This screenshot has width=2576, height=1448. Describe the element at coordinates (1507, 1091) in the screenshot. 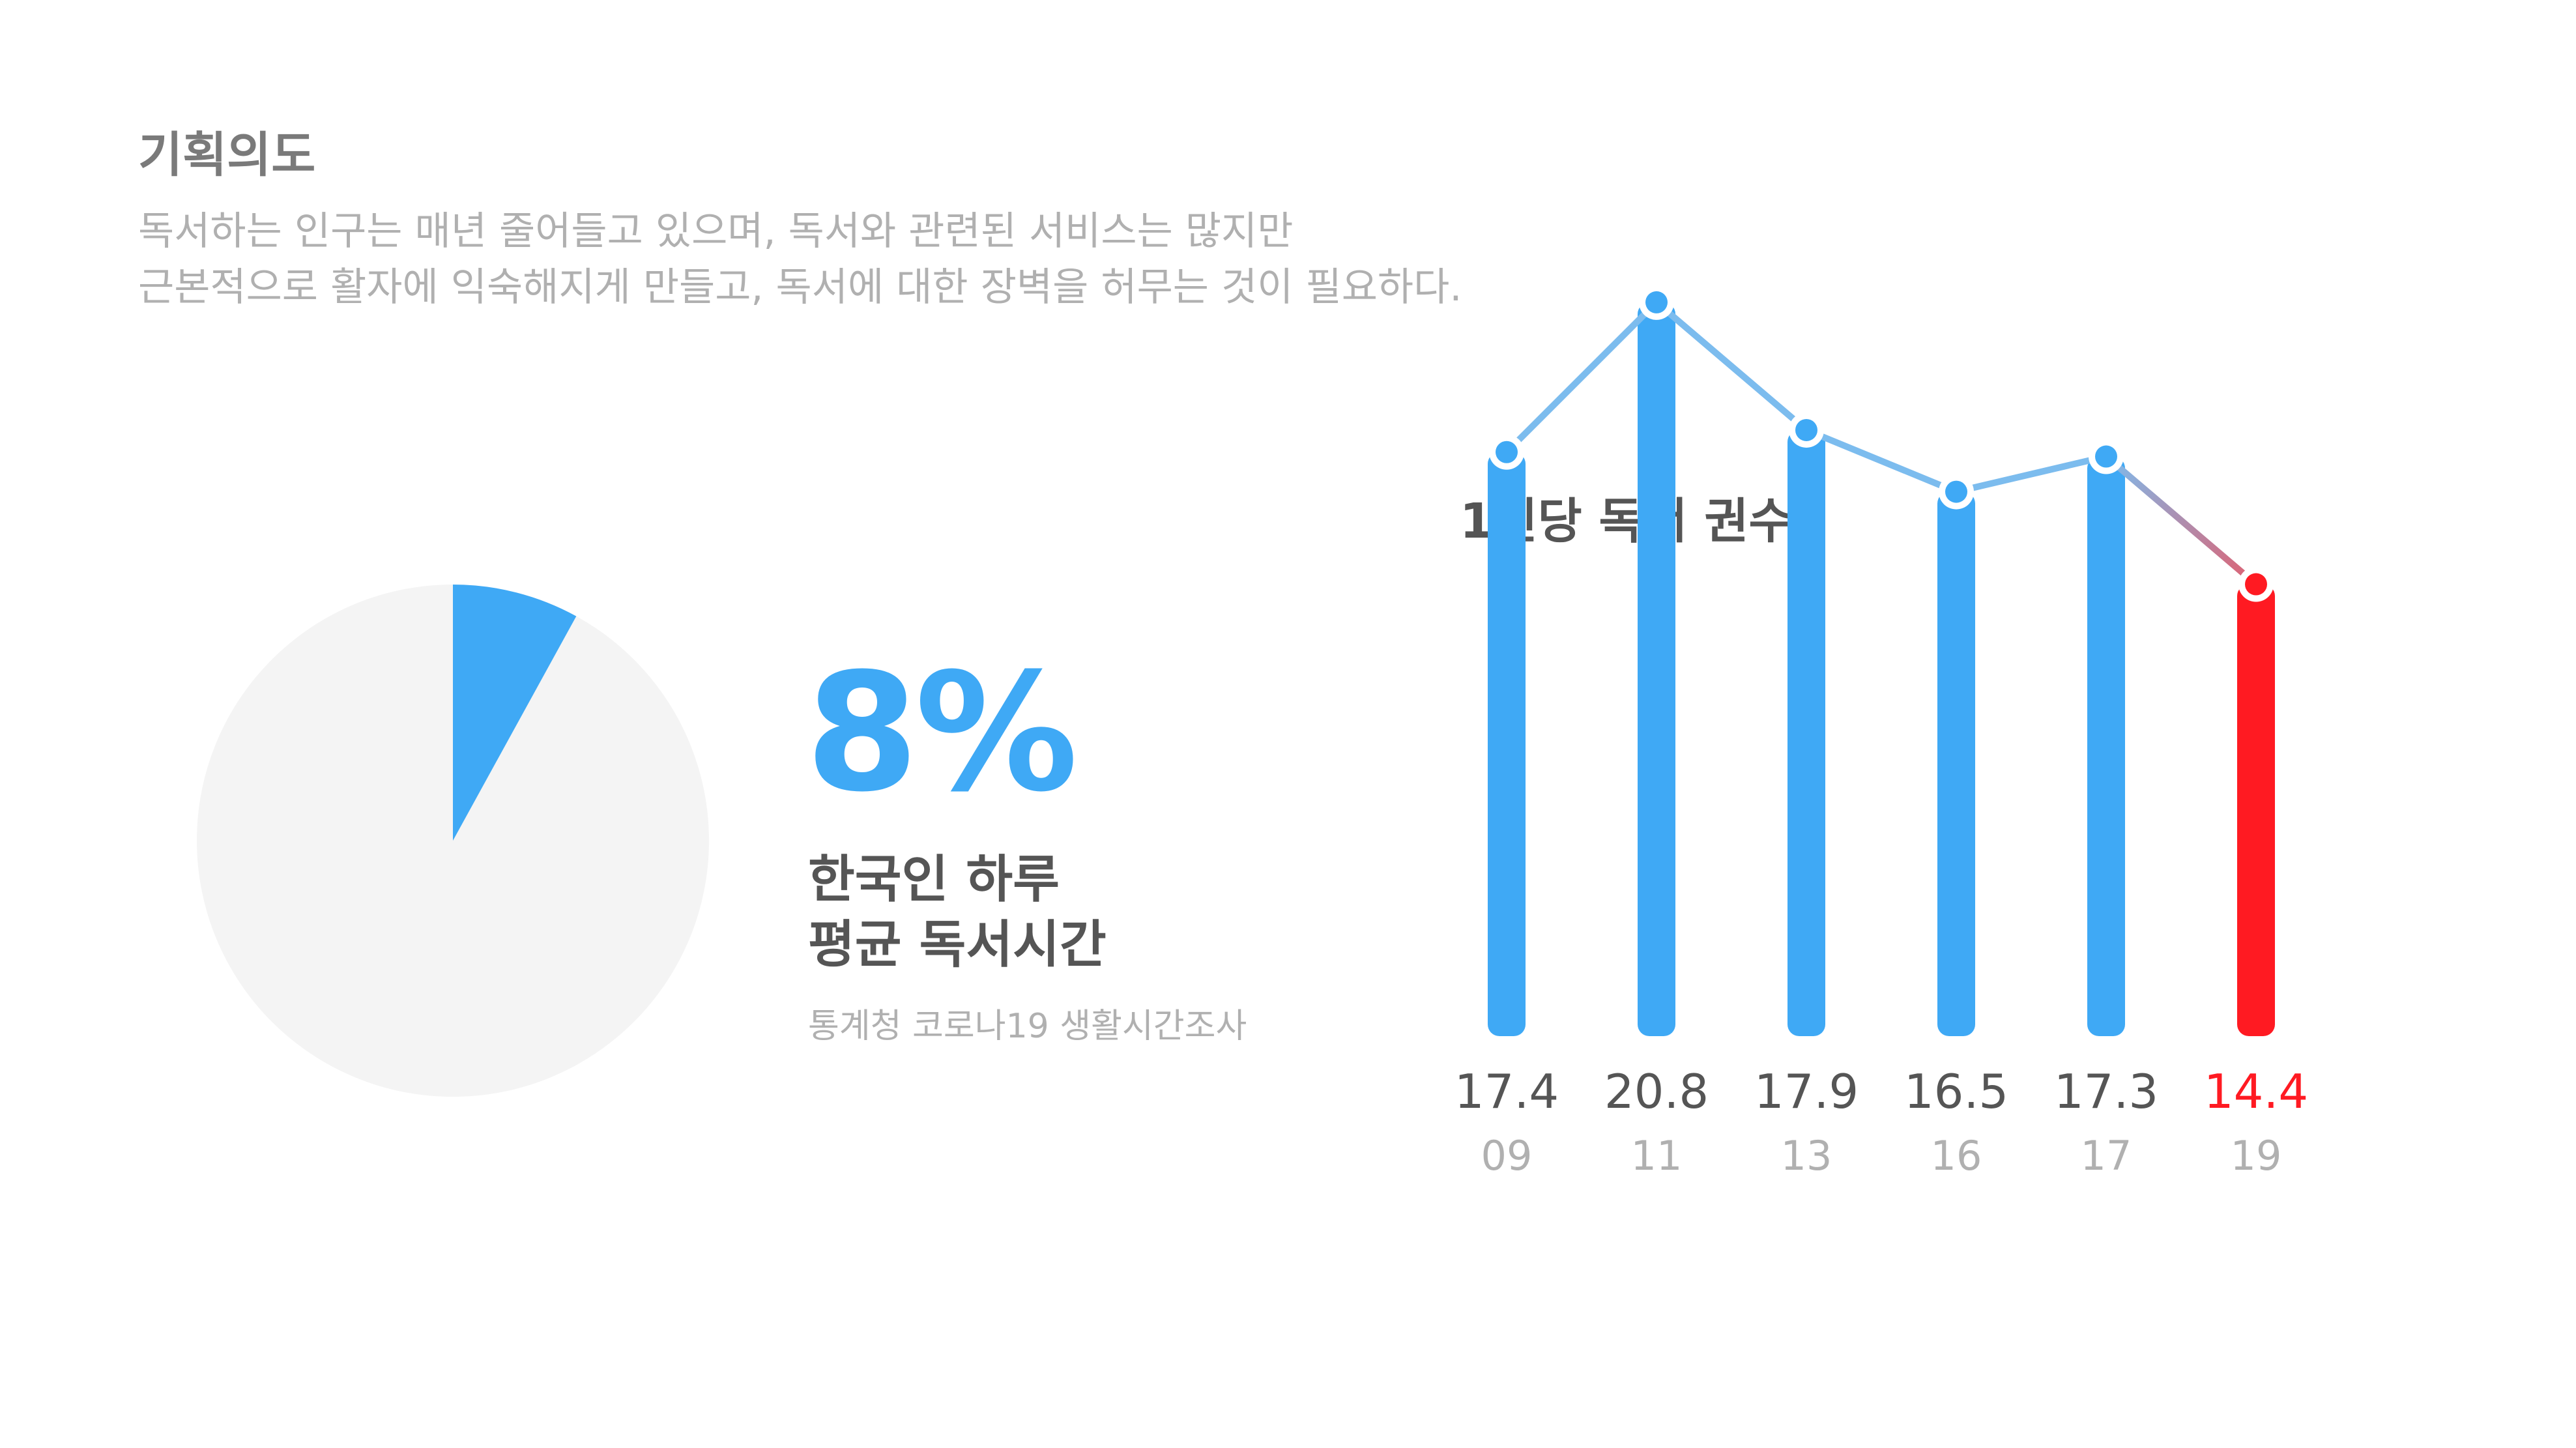

I see `value-label-09: 17.4` at that location.